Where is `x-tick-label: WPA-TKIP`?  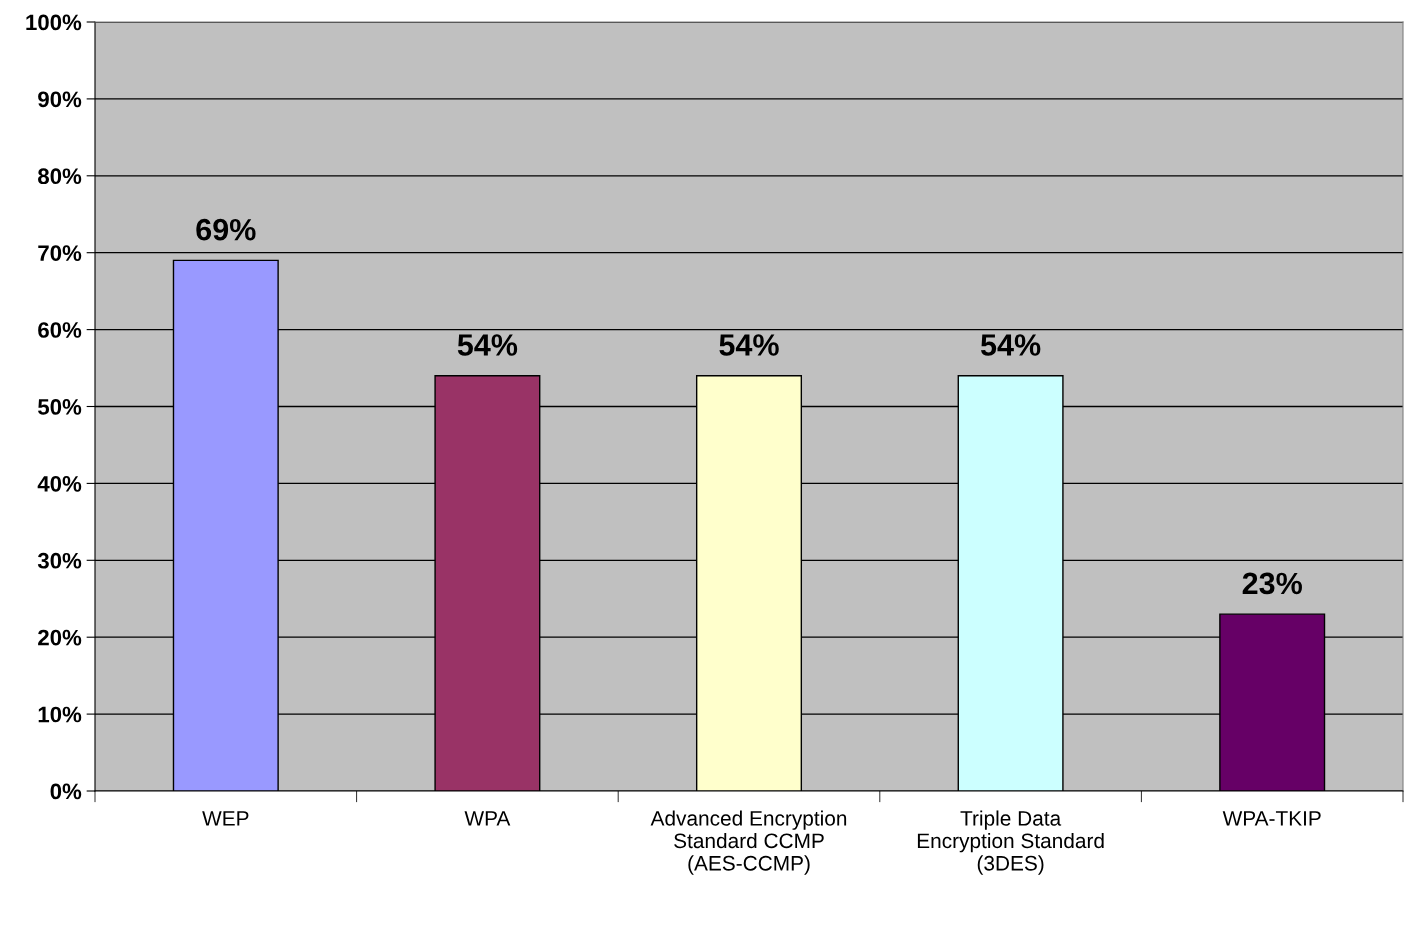 x-tick-label: WPA-TKIP is located at coordinates (1271, 818).